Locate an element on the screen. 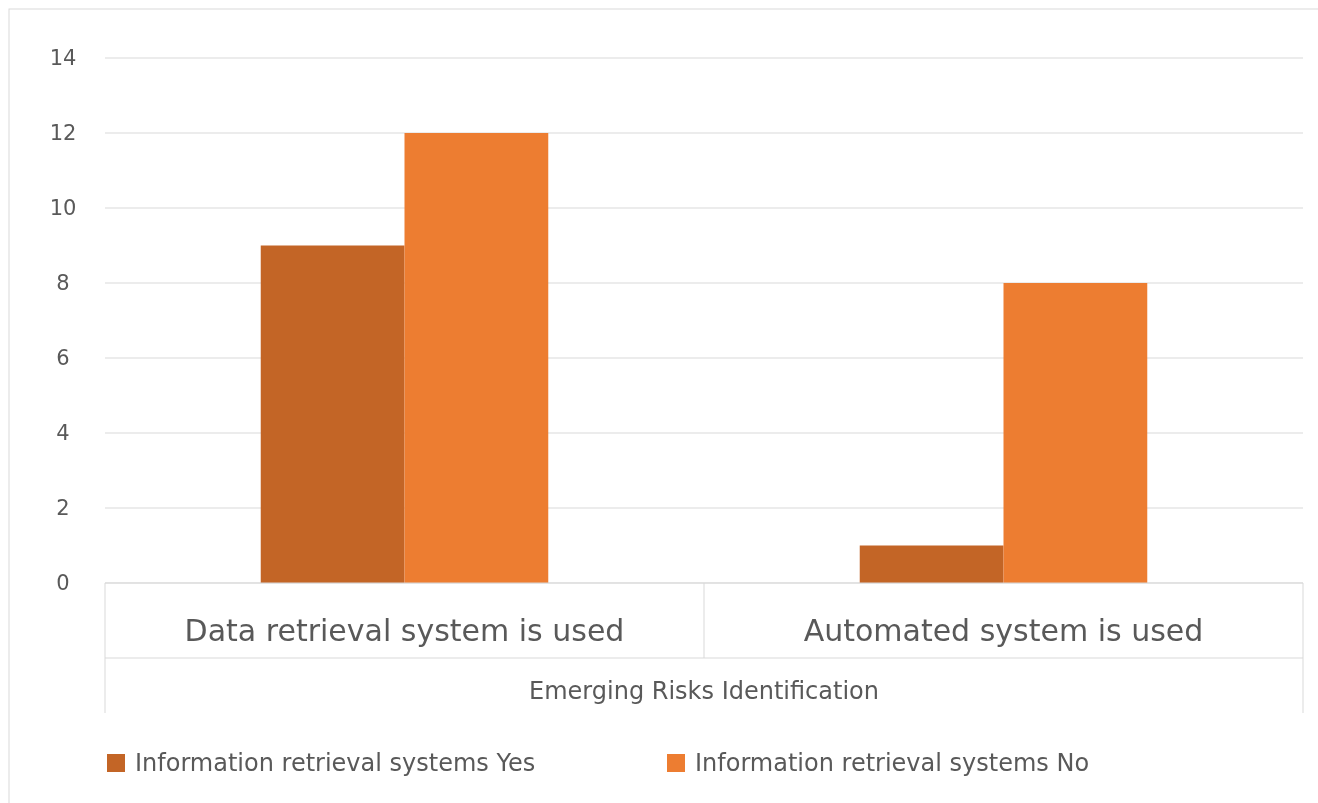 The image size is (1318, 803). x-axis-title: Emerging Risks Identification is located at coordinates (704, 691).